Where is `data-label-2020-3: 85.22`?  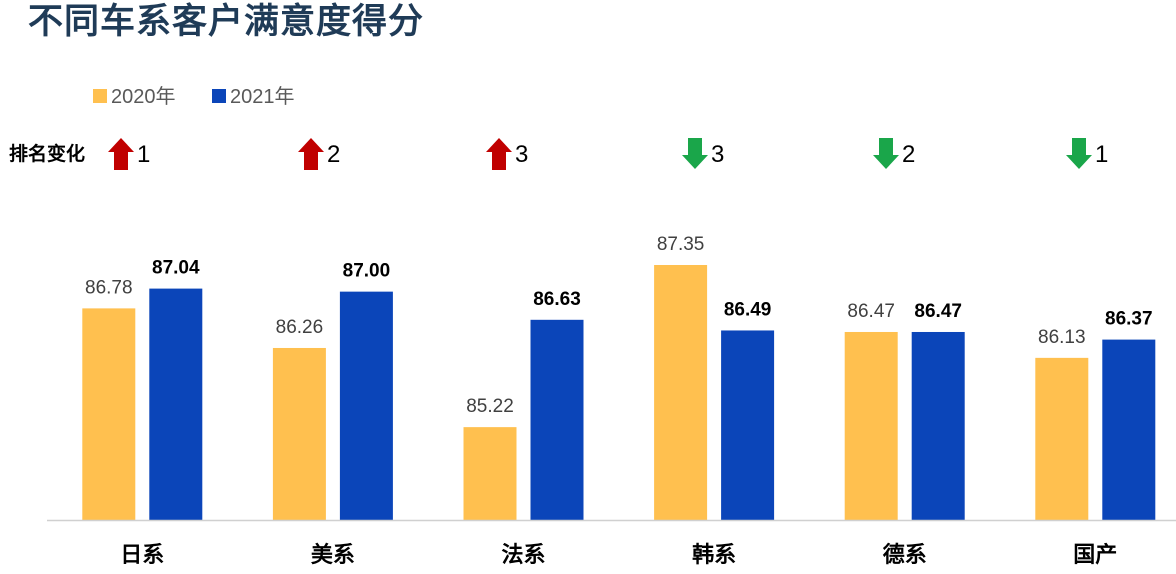
data-label-2020-3: 85.22 is located at coordinates (490, 406).